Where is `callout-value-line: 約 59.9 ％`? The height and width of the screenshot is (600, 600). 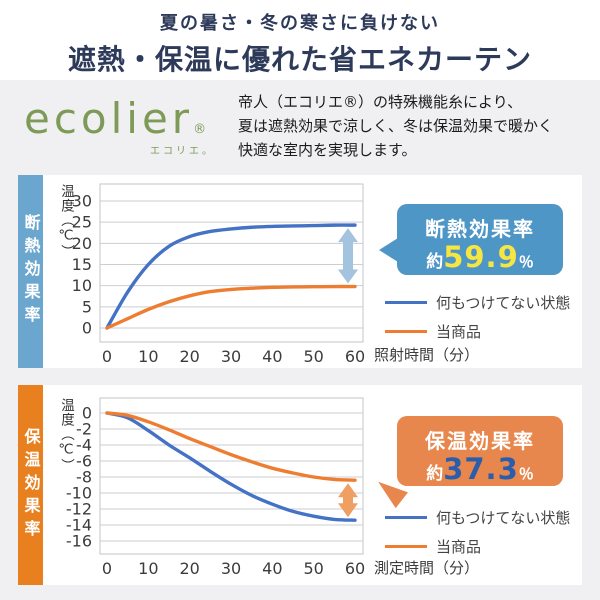 callout-value-line: 約 59.9 ％ is located at coordinates (480, 257).